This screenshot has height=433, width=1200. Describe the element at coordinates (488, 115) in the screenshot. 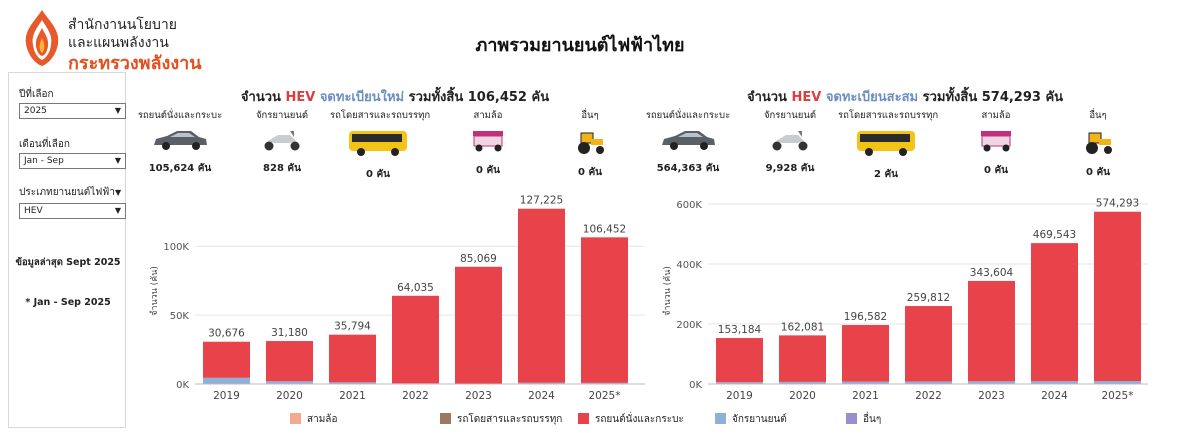

I see `category-label: สามล้อ` at that location.